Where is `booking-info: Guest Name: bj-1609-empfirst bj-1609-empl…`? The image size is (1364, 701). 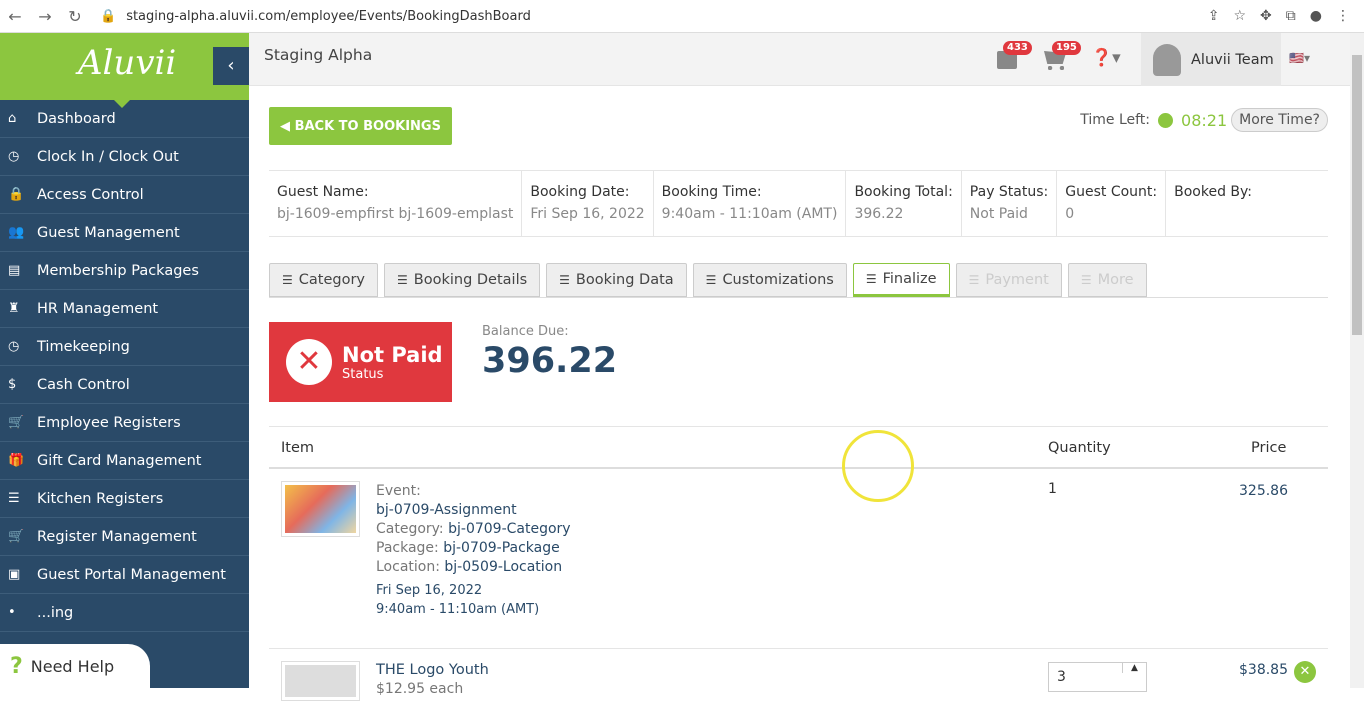 booking-info: Guest Name: bj-1609-empfirst bj-1609-empl… is located at coordinates (798, 203).